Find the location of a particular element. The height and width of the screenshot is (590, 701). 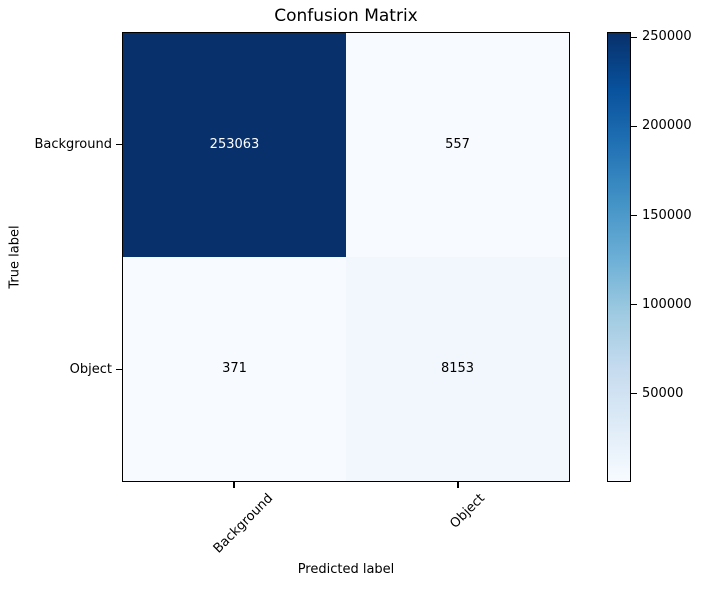

y-axis-label: True label is located at coordinates (15, 257).